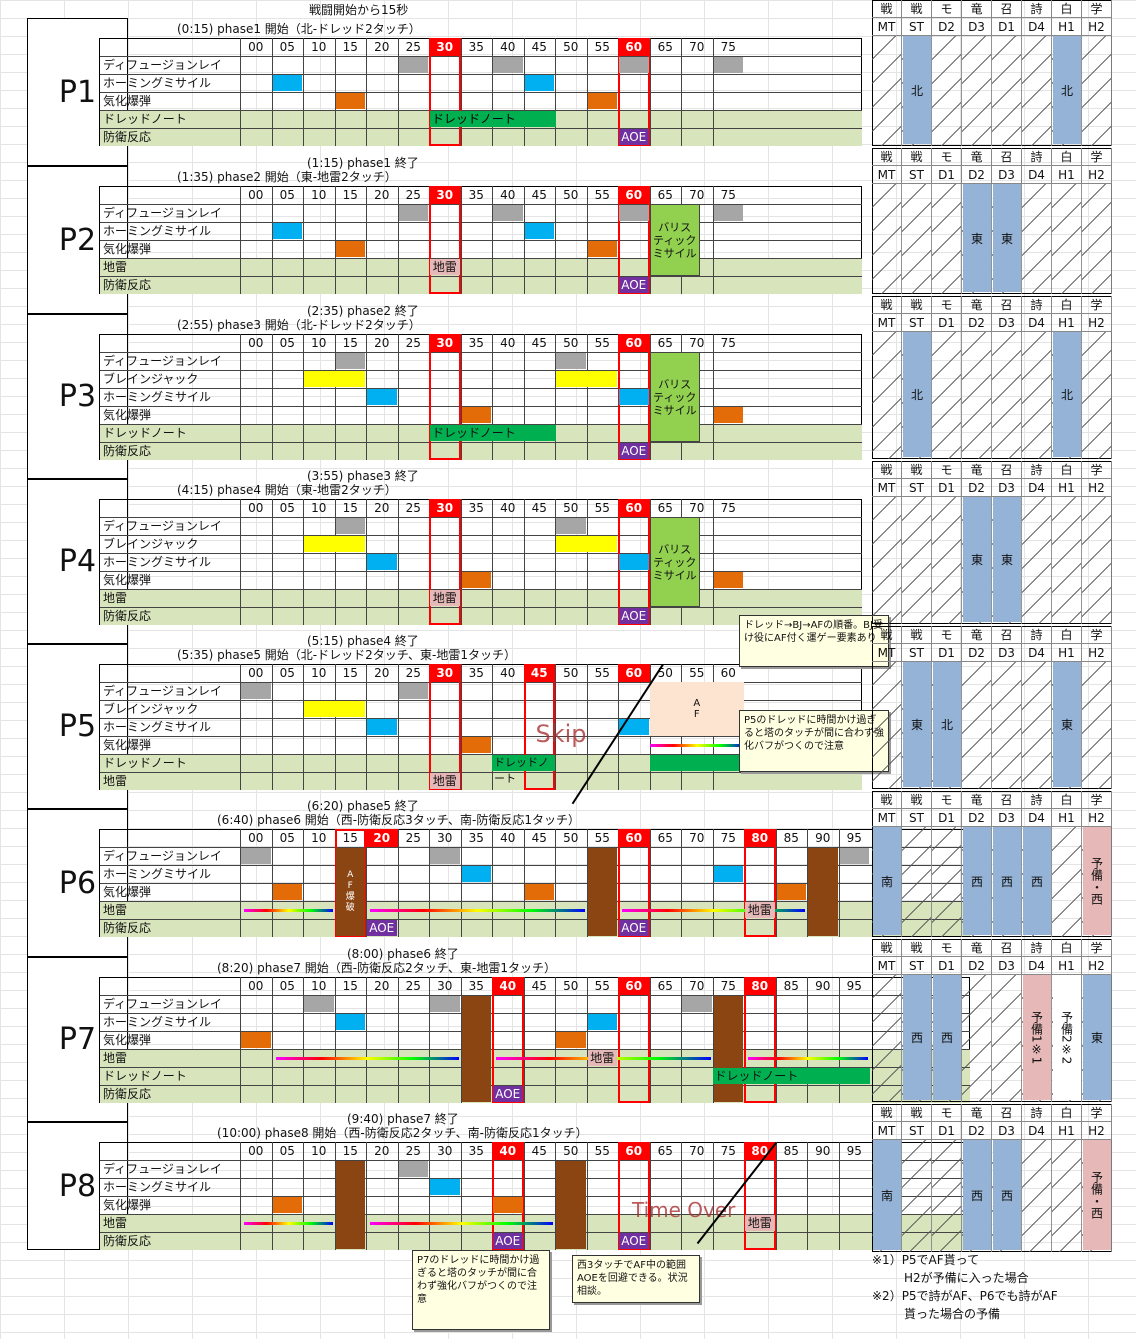  Describe the element at coordinates (127, 285) in the screenshot. I see `row-label: 防衛反応` at that location.